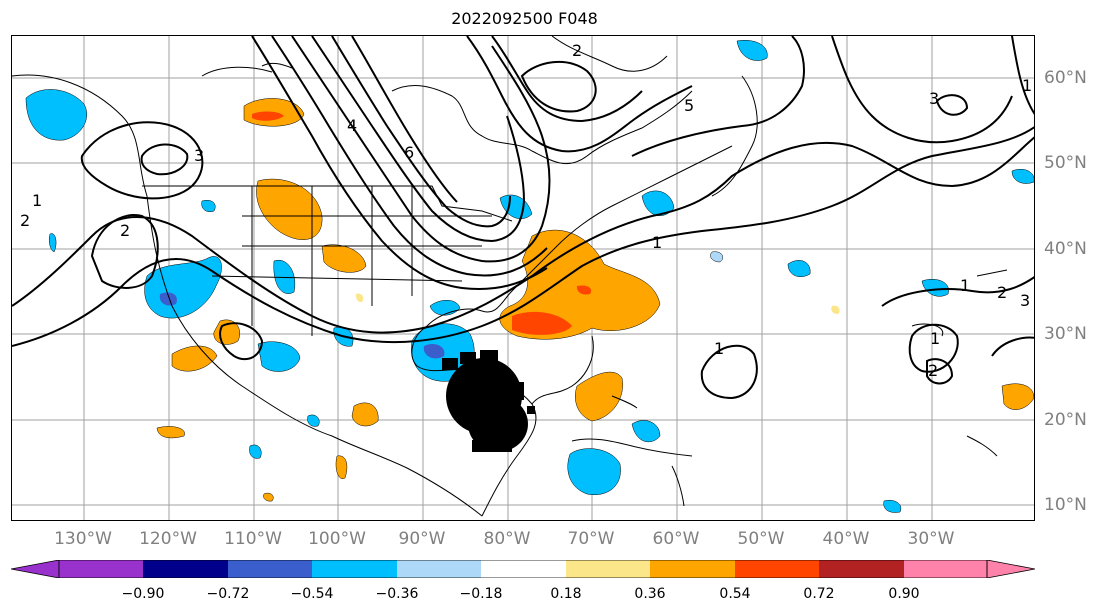  I want to click on lon-label: 120°W, so click(168, 539).